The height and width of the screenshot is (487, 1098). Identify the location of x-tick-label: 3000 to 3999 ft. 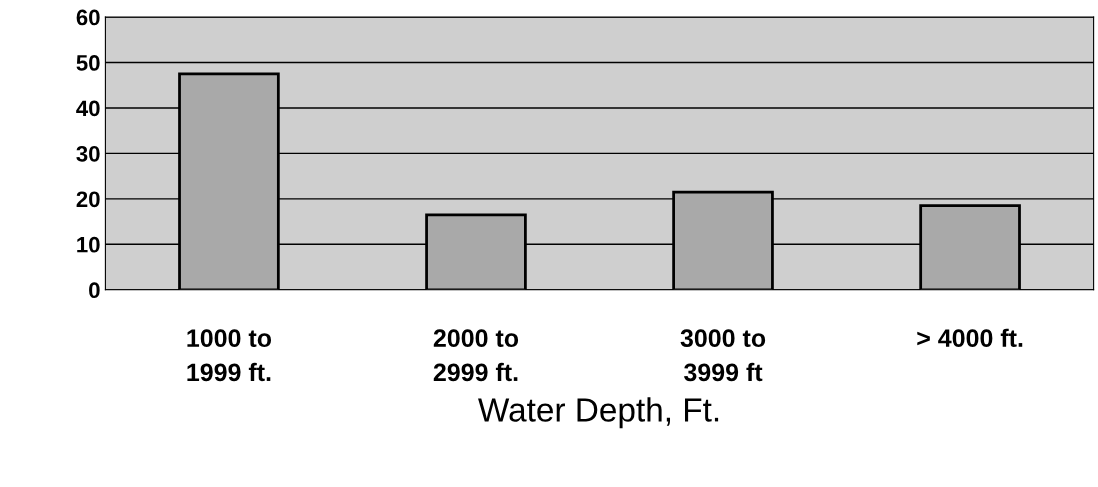
(723, 355).